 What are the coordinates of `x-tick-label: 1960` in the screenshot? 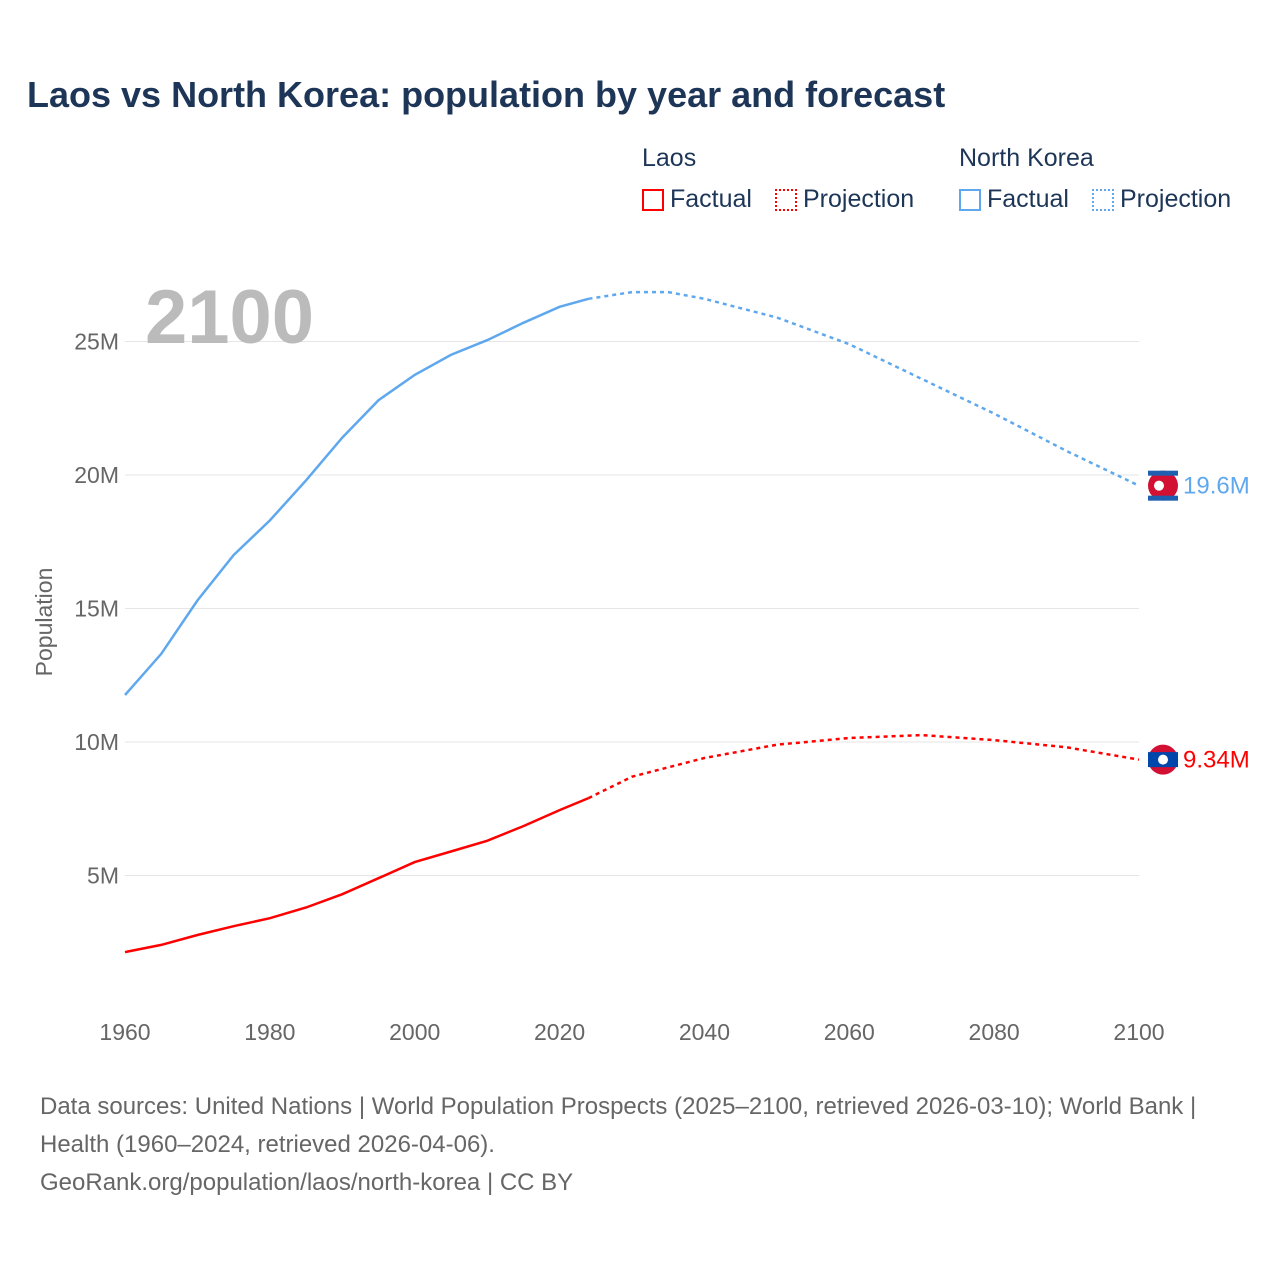 It's located at (124, 1032).